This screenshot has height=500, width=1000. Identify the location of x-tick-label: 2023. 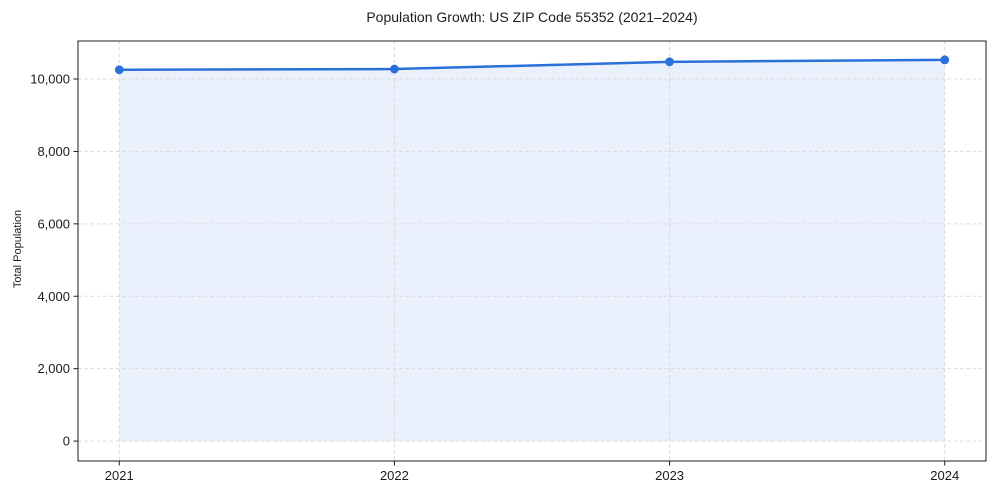
(669, 475).